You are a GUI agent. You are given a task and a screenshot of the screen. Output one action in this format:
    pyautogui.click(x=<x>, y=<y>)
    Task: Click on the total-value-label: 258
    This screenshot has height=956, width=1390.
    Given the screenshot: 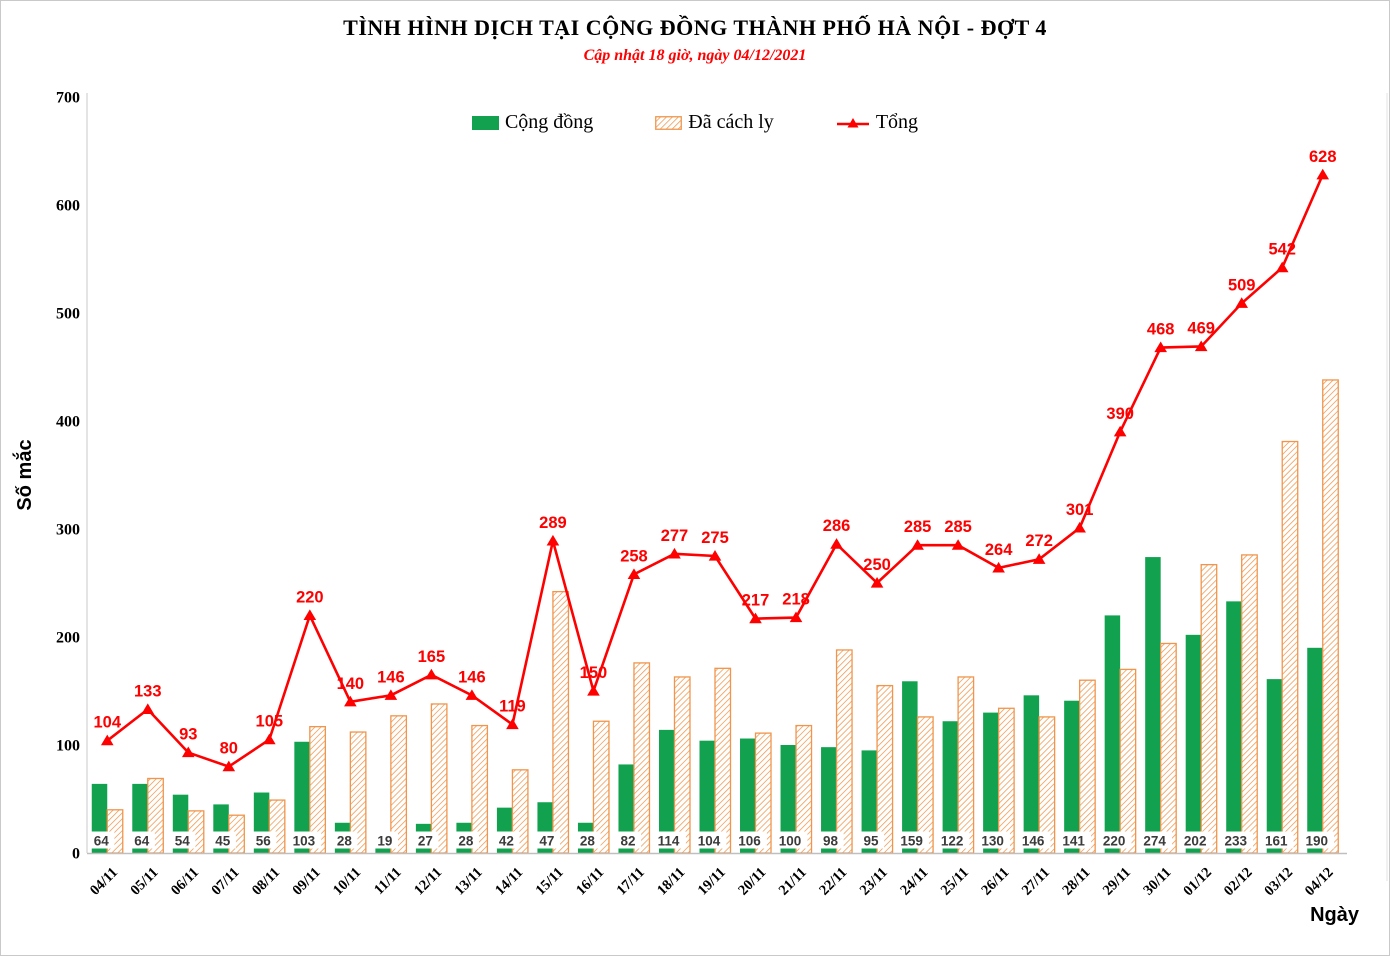 What is the action you would take?
    pyautogui.click(x=634, y=556)
    